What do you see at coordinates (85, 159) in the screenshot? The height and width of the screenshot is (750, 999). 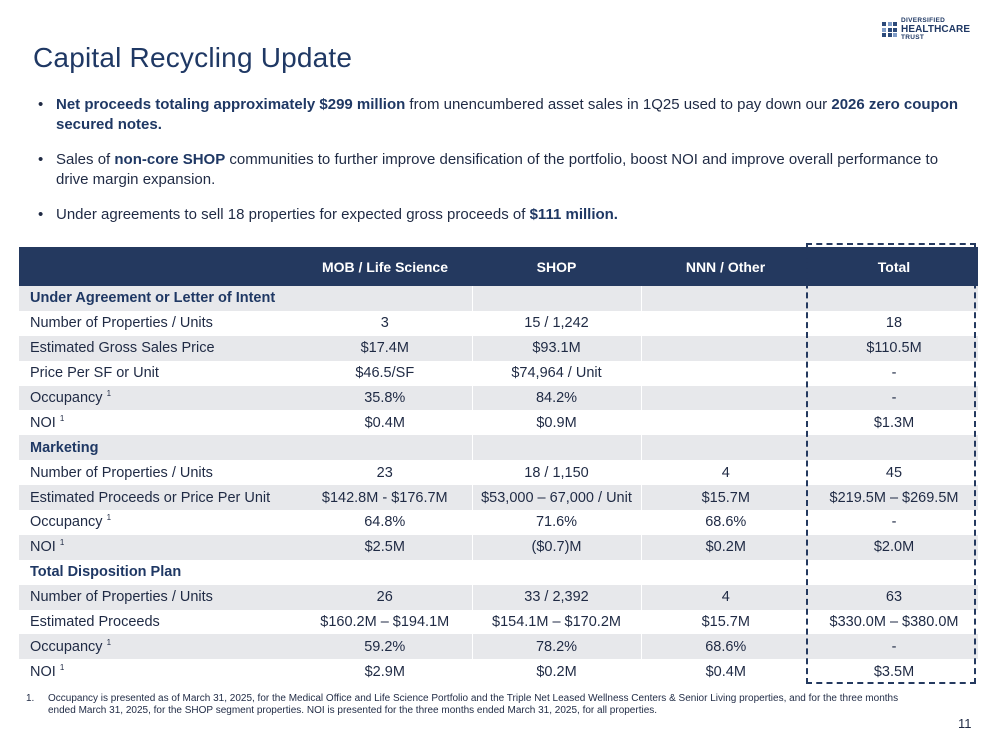 I see `bullet-text: Sales of` at bounding box center [85, 159].